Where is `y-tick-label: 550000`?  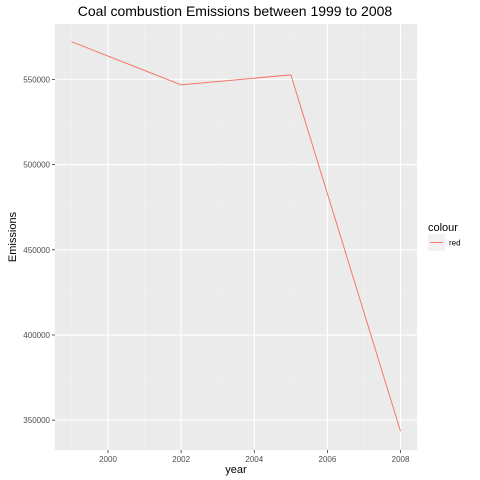
y-tick-label: 550000 is located at coordinates (36, 79).